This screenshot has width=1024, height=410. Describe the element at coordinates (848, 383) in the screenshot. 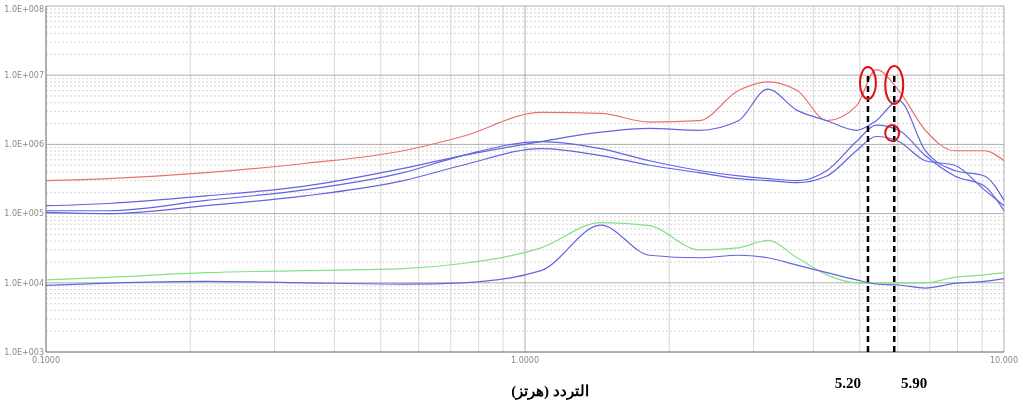

I see `ref-line-label: 5.20` at that location.